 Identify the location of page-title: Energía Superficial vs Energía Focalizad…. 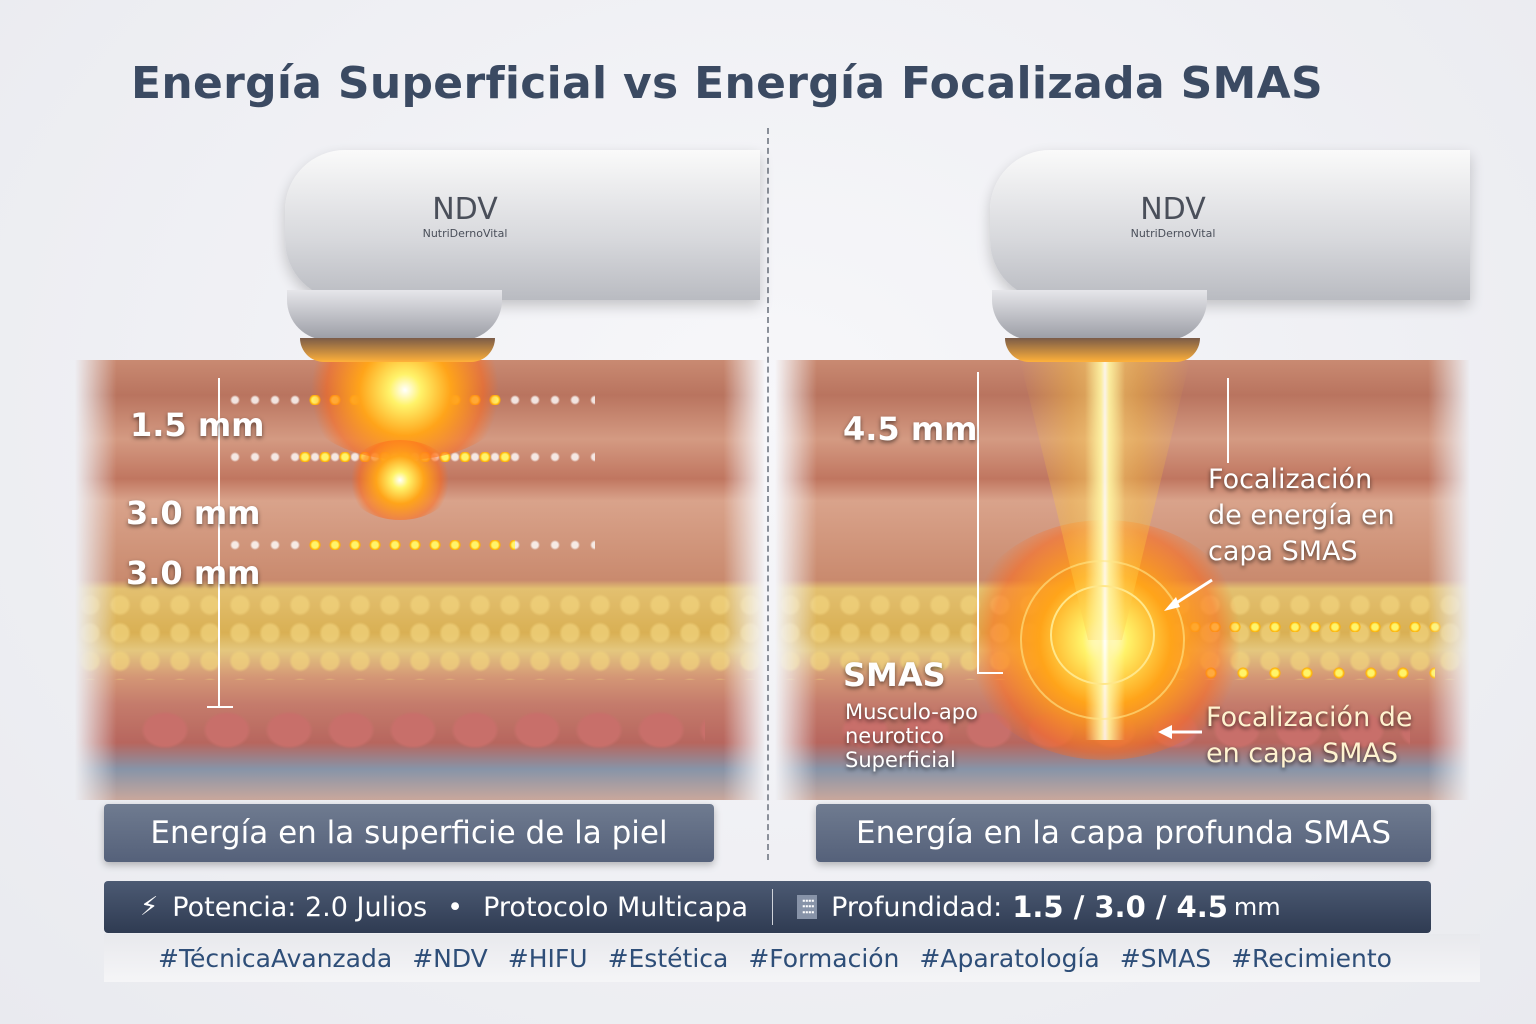
(726, 83).